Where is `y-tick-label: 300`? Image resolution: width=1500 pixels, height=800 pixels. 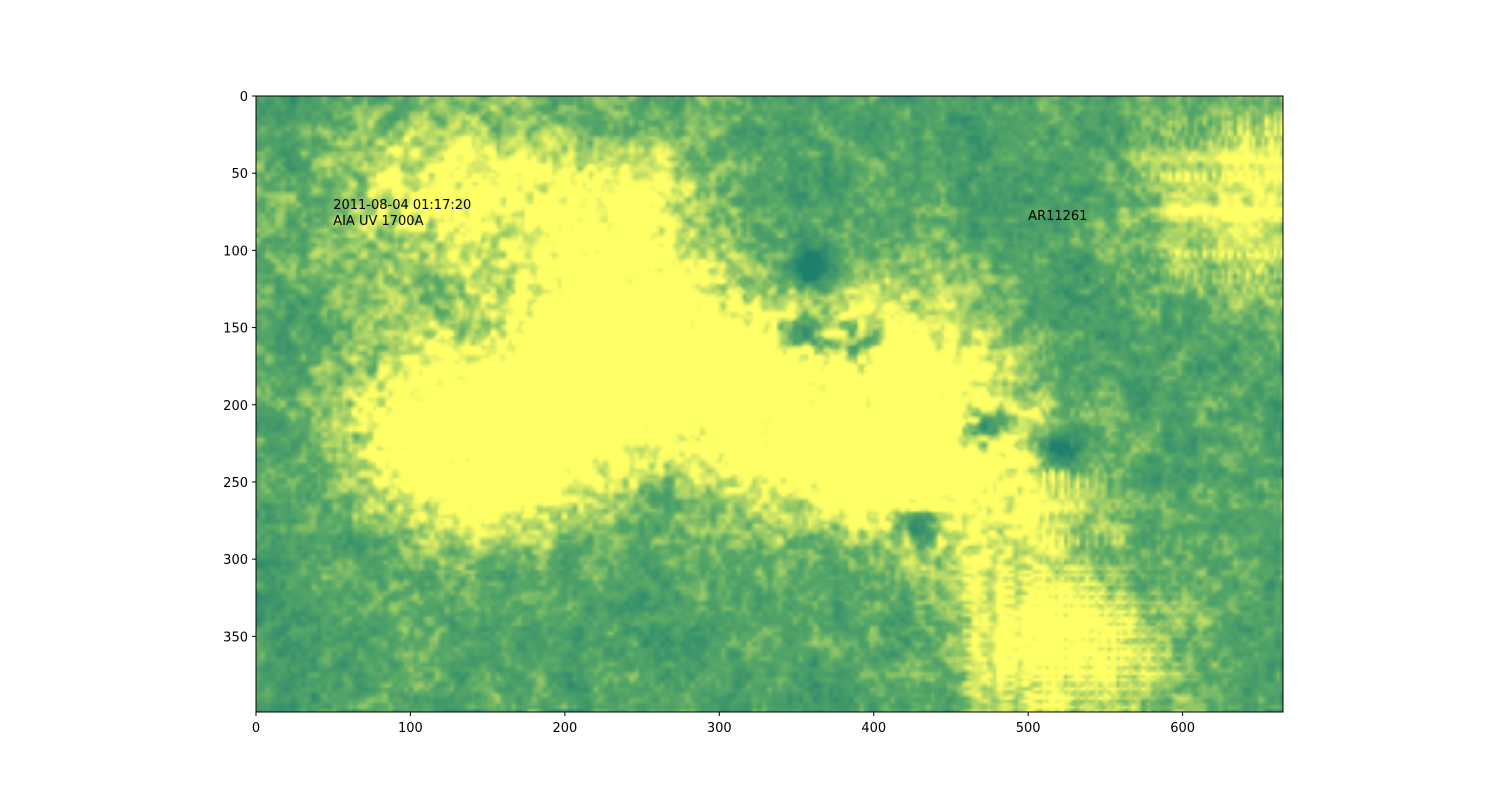
y-tick-label: 300 is located at coordinates (235, 560).